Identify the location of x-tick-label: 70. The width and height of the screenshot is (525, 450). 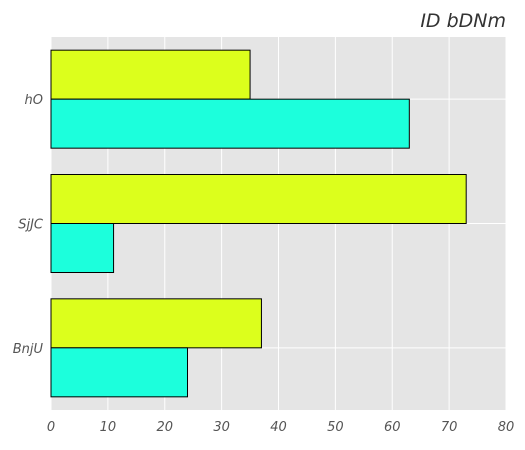
(449, 427).